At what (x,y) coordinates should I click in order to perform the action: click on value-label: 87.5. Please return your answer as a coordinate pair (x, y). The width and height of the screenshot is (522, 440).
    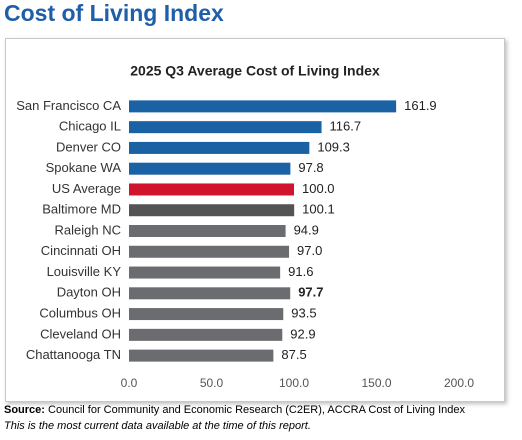
    Looking at the image, I should click on (293, 354).